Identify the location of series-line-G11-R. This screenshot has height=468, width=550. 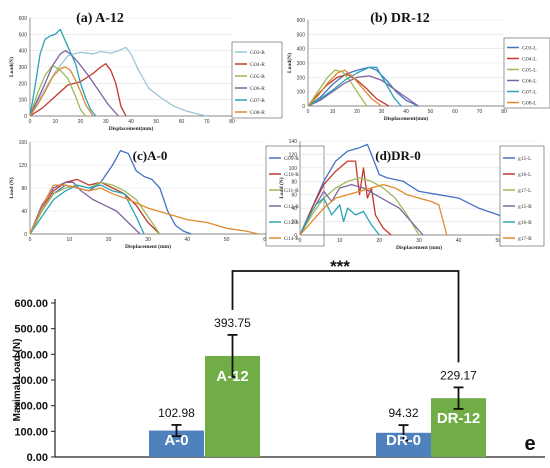
(95, 208).